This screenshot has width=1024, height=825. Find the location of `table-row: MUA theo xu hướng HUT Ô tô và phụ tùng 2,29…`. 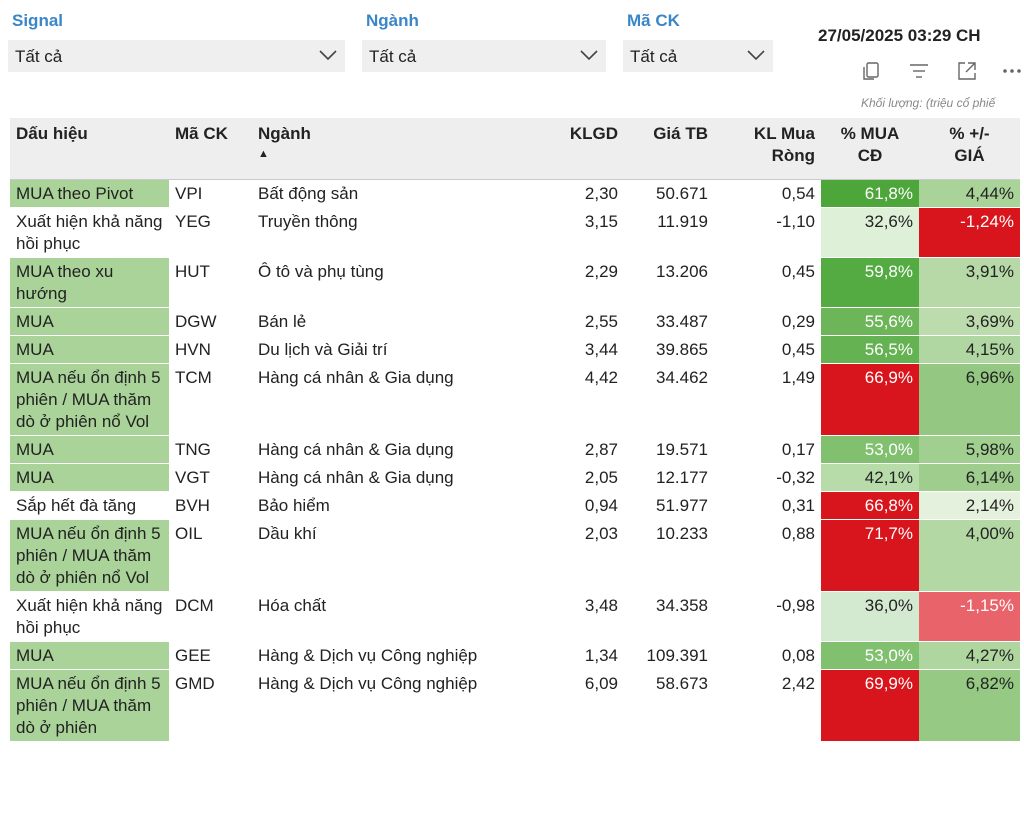

table-row: MUA theo xu hướng HUT Ô tô và phụ tùng 2,29… is located at coordinates (515, 282).